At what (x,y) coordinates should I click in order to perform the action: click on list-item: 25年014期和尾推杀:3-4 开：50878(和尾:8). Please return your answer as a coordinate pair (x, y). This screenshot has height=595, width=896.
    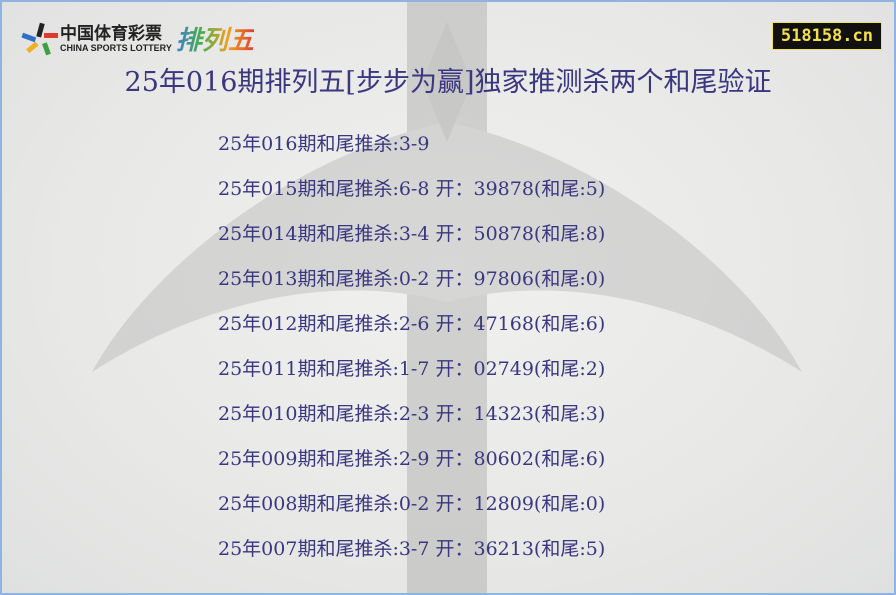
    Looking at the image, I should click on (412, 234).